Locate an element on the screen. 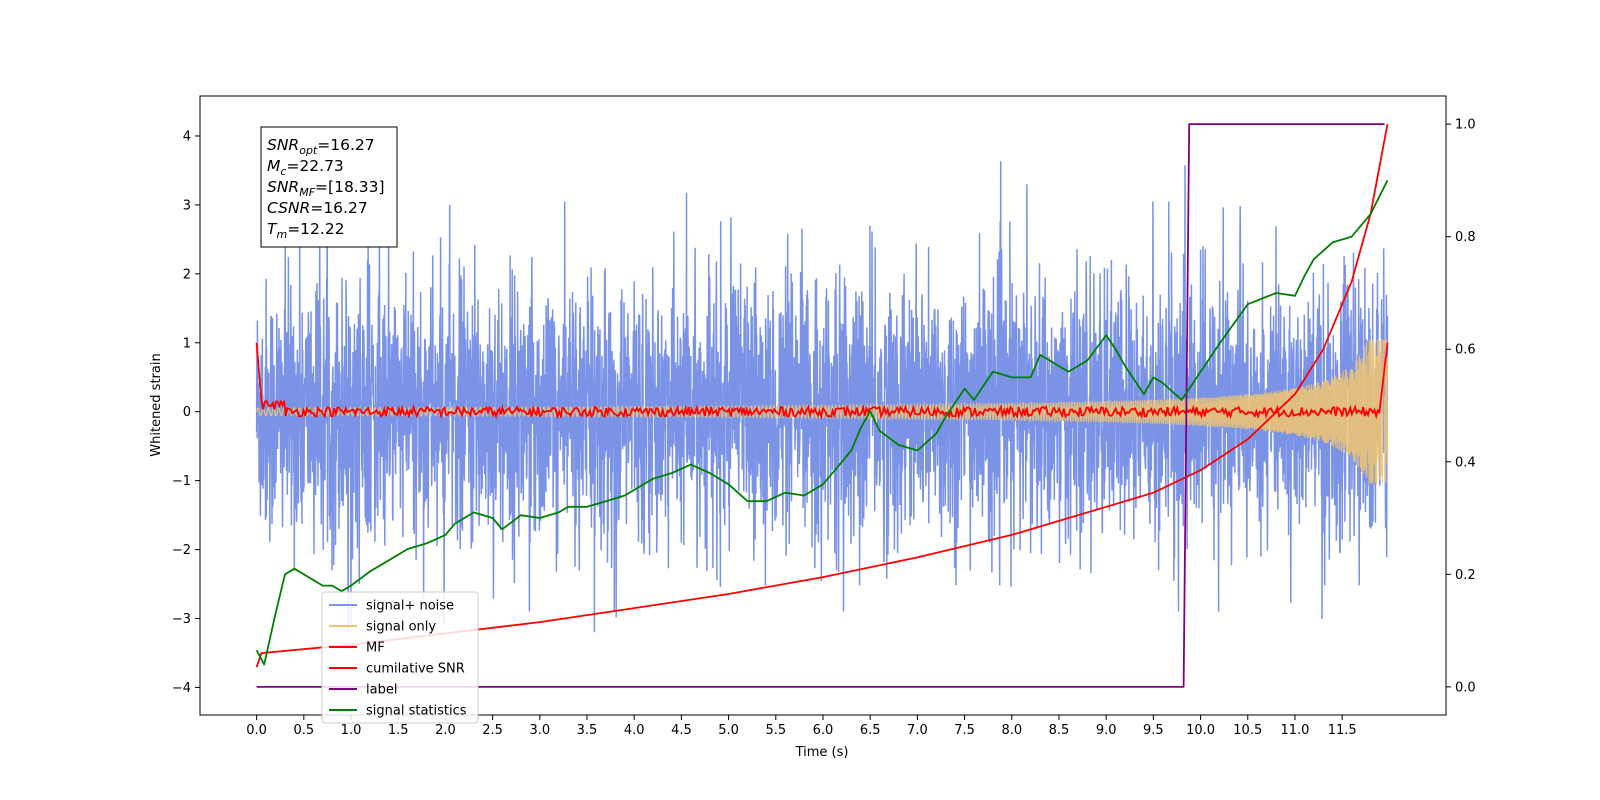 The height and width of the screenshot is (800, 1600). y-right-tick-label: 0.4 is located at coordinates (1465, 462).